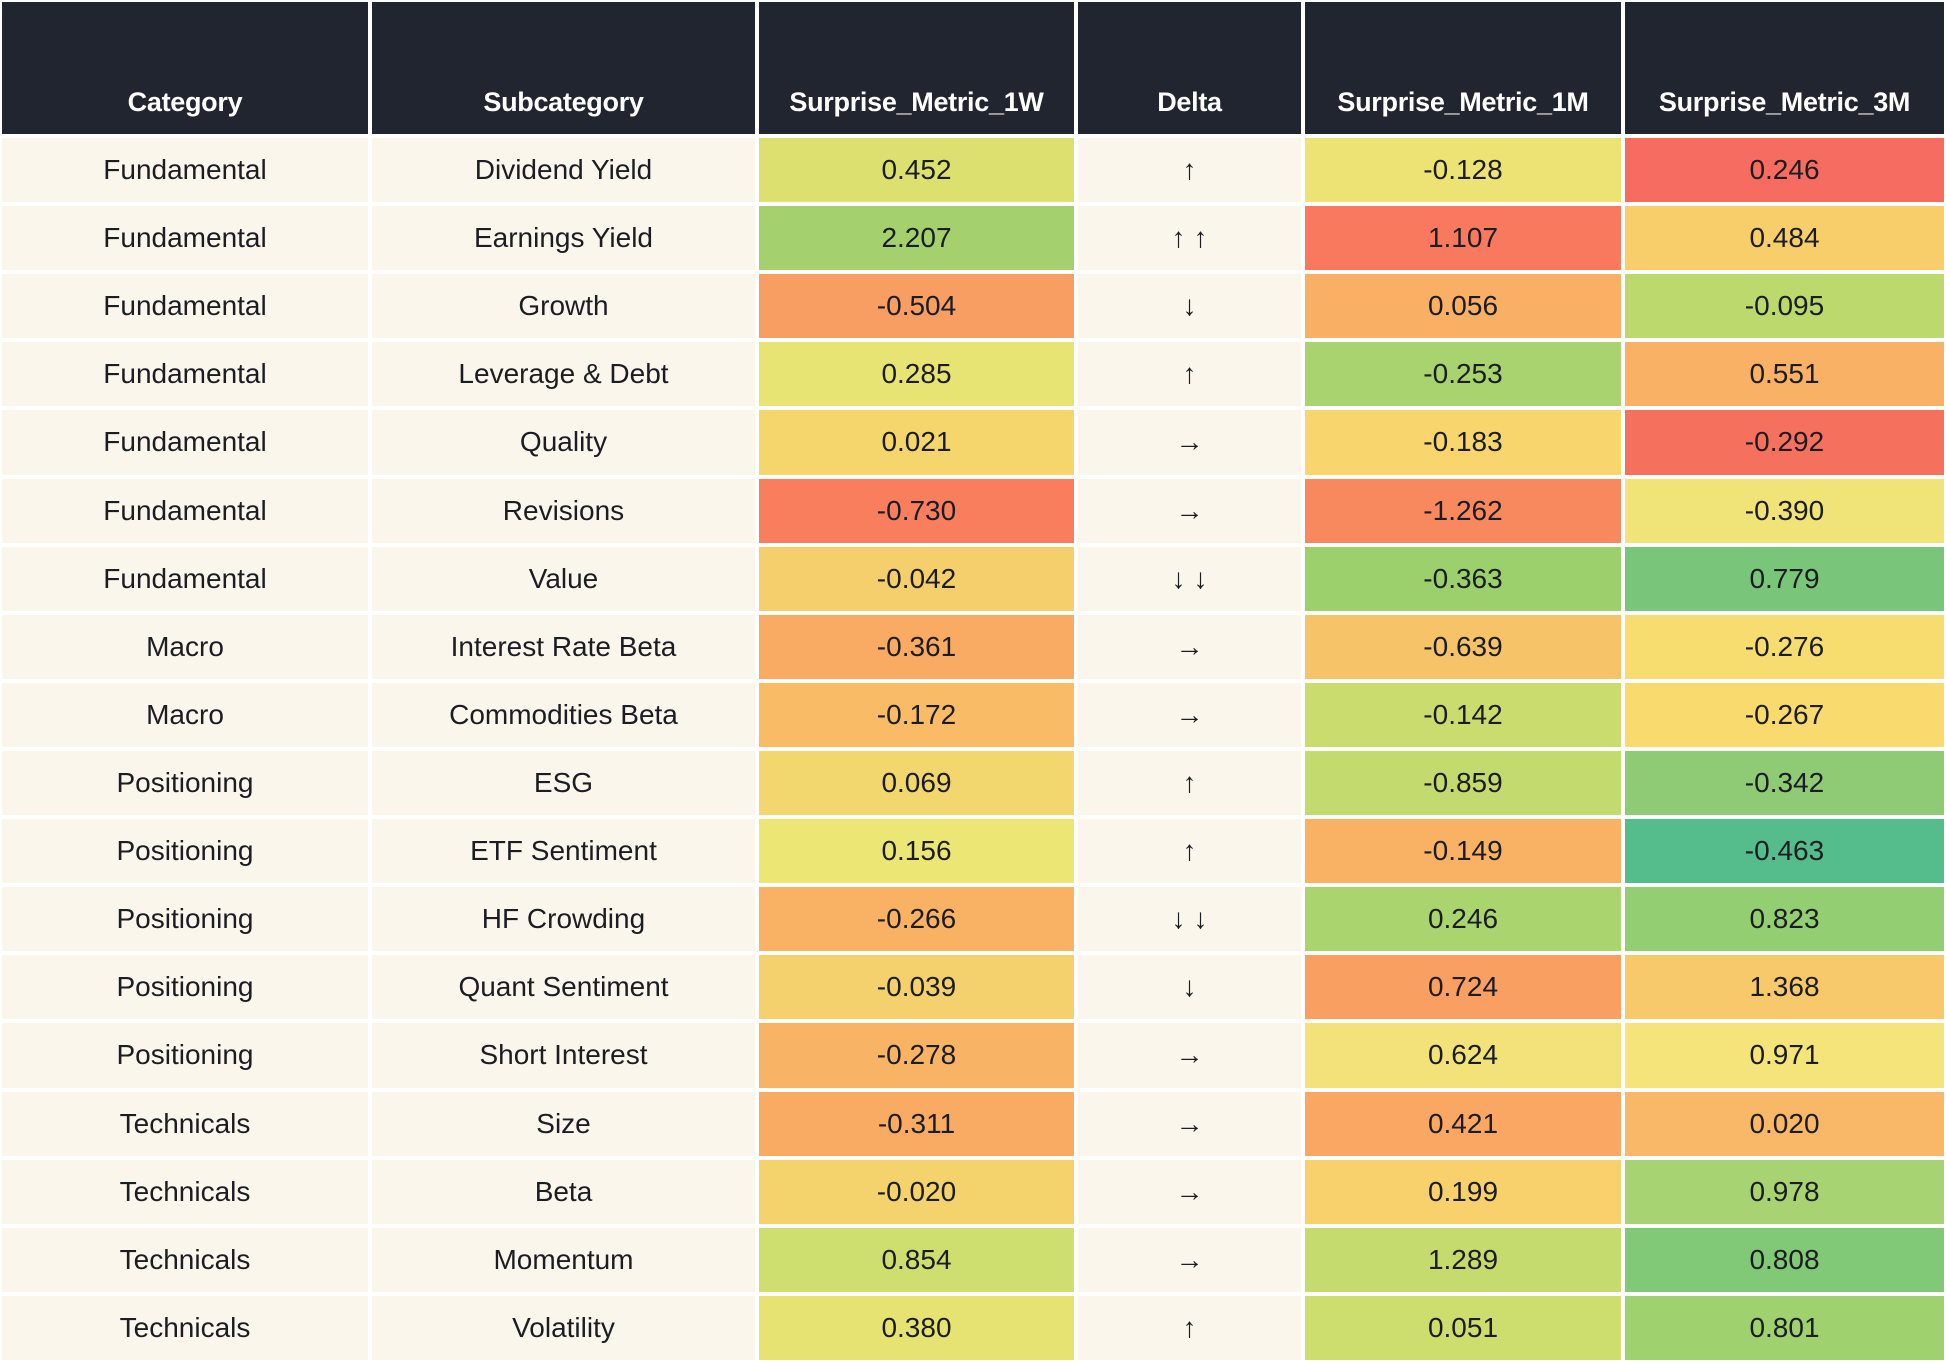 This screenshot has height=1362, width=1946. I want to click on subcategory-cell: Dividend Yield, so click(563, 170).